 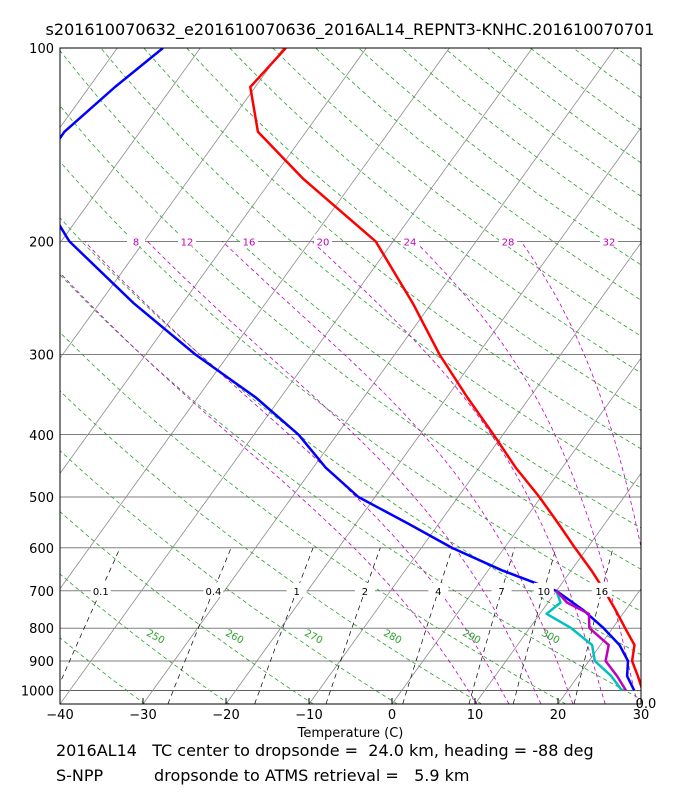 What do you see at coordinates (41, 355) in the screenshot?
I see `y-tick-label: 300` at bounding box center [41, 355].